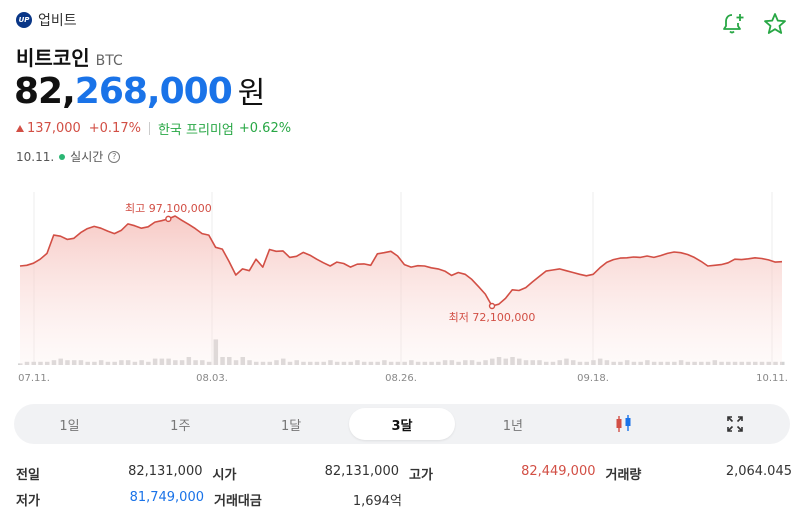 The image size is (800, 511). I want to click on stat-label: 거래대금, so click(238, 501).